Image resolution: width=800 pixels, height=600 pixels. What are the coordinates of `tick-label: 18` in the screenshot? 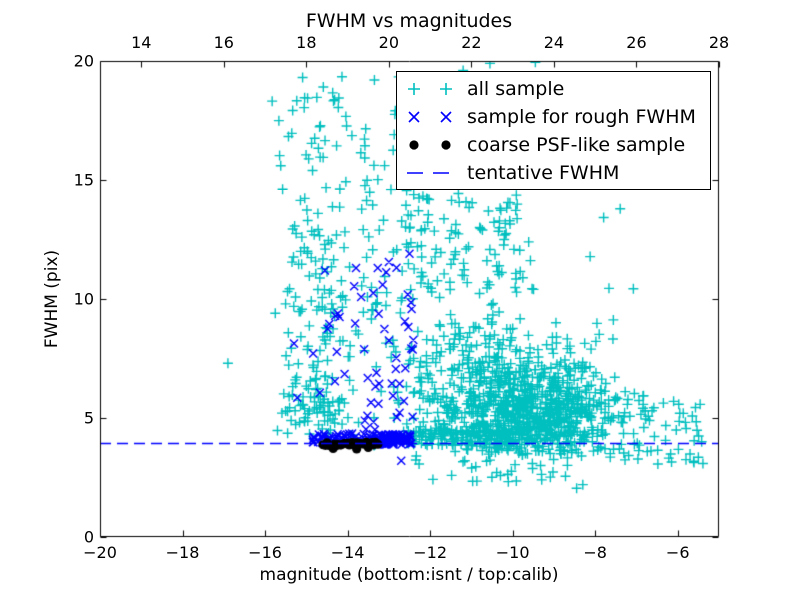 It's located at (306, 42).